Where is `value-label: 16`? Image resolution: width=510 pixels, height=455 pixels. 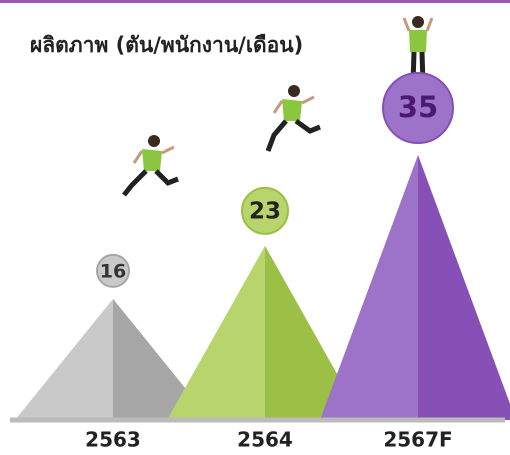 value-label: 16 is located at coordinates (113, 271).